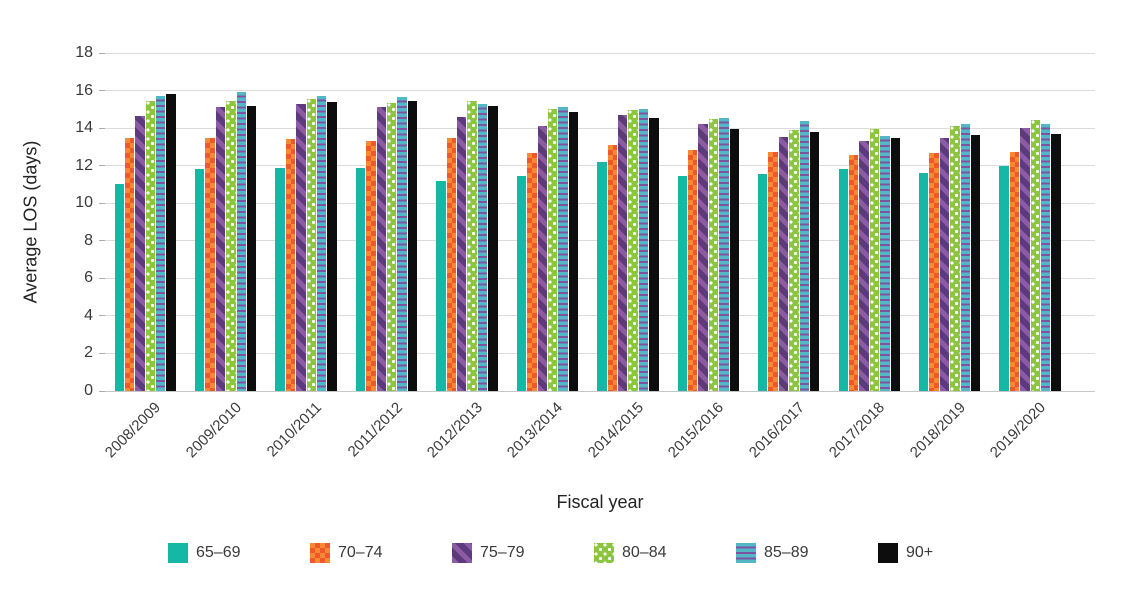 This screenshot has height=598, width=1125. I want to click on bar-75–79-2016/2017, so click(783, 263).